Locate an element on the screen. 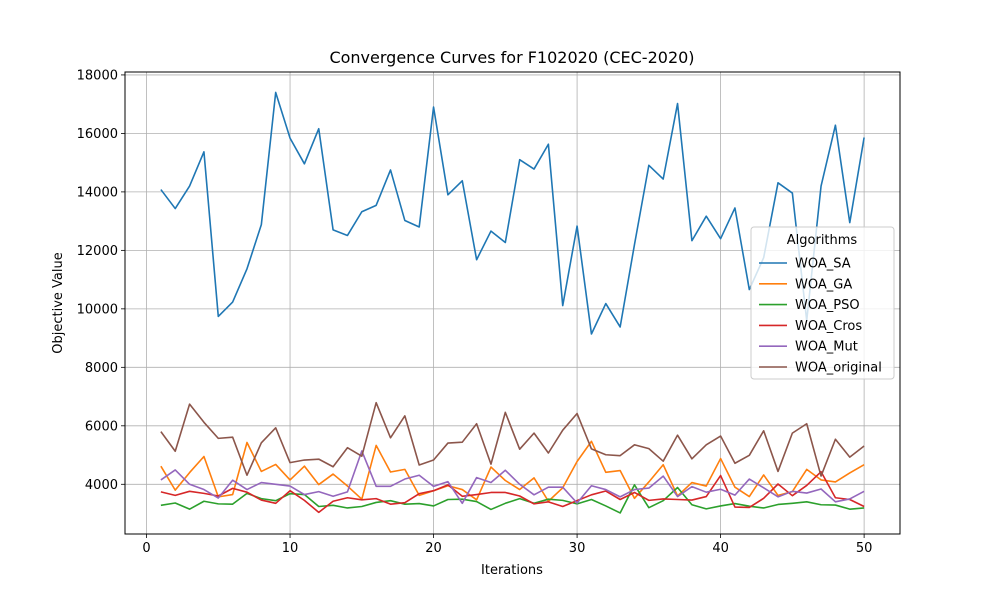 The height and width of the screenshot is (600, 1000). legend-label-woa-original: WOA_original is located at coordinates (838, 368).